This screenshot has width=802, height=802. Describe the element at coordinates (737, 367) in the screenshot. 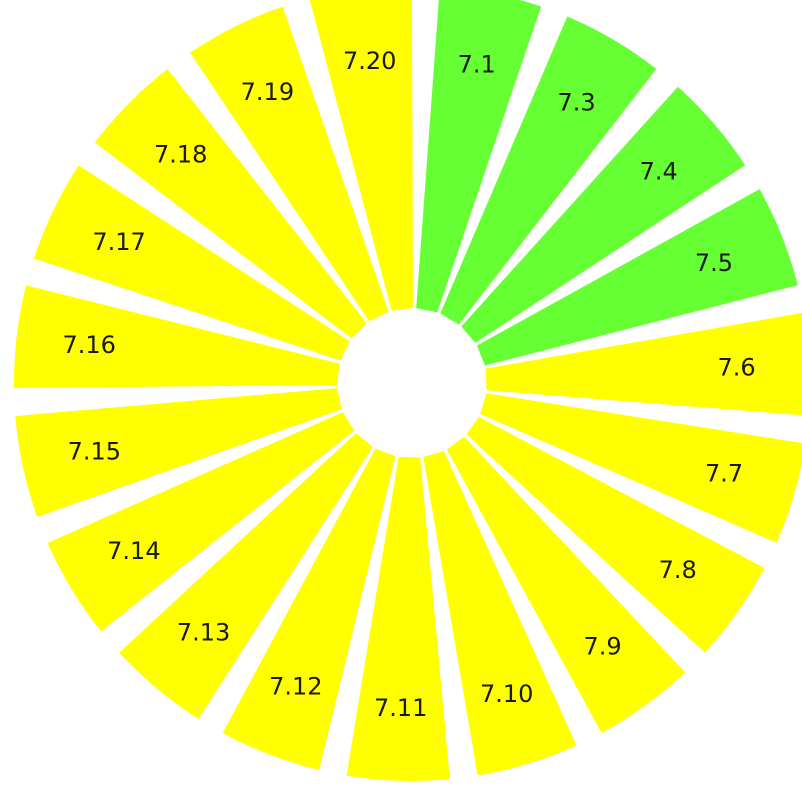

I see `segment-label-7-6: 7.6` at that location.